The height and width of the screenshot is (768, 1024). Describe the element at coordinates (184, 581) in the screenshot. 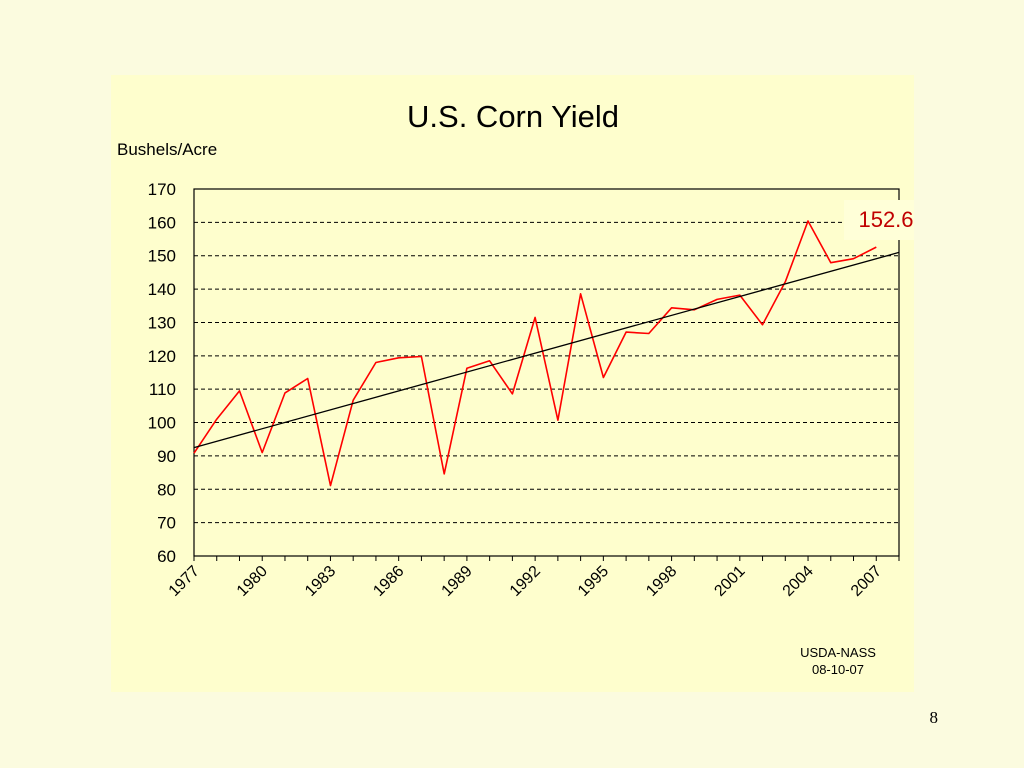

I see `x-tick-label: 1977` at that location.